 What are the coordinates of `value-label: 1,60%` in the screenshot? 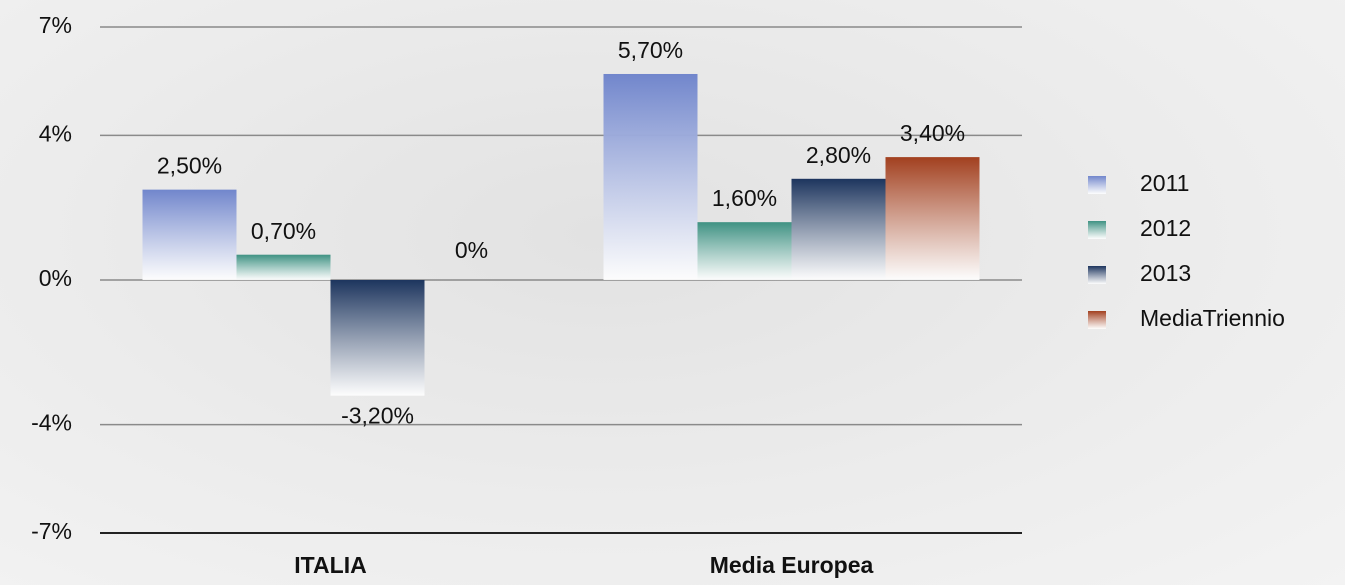 It's located at (744, 198).